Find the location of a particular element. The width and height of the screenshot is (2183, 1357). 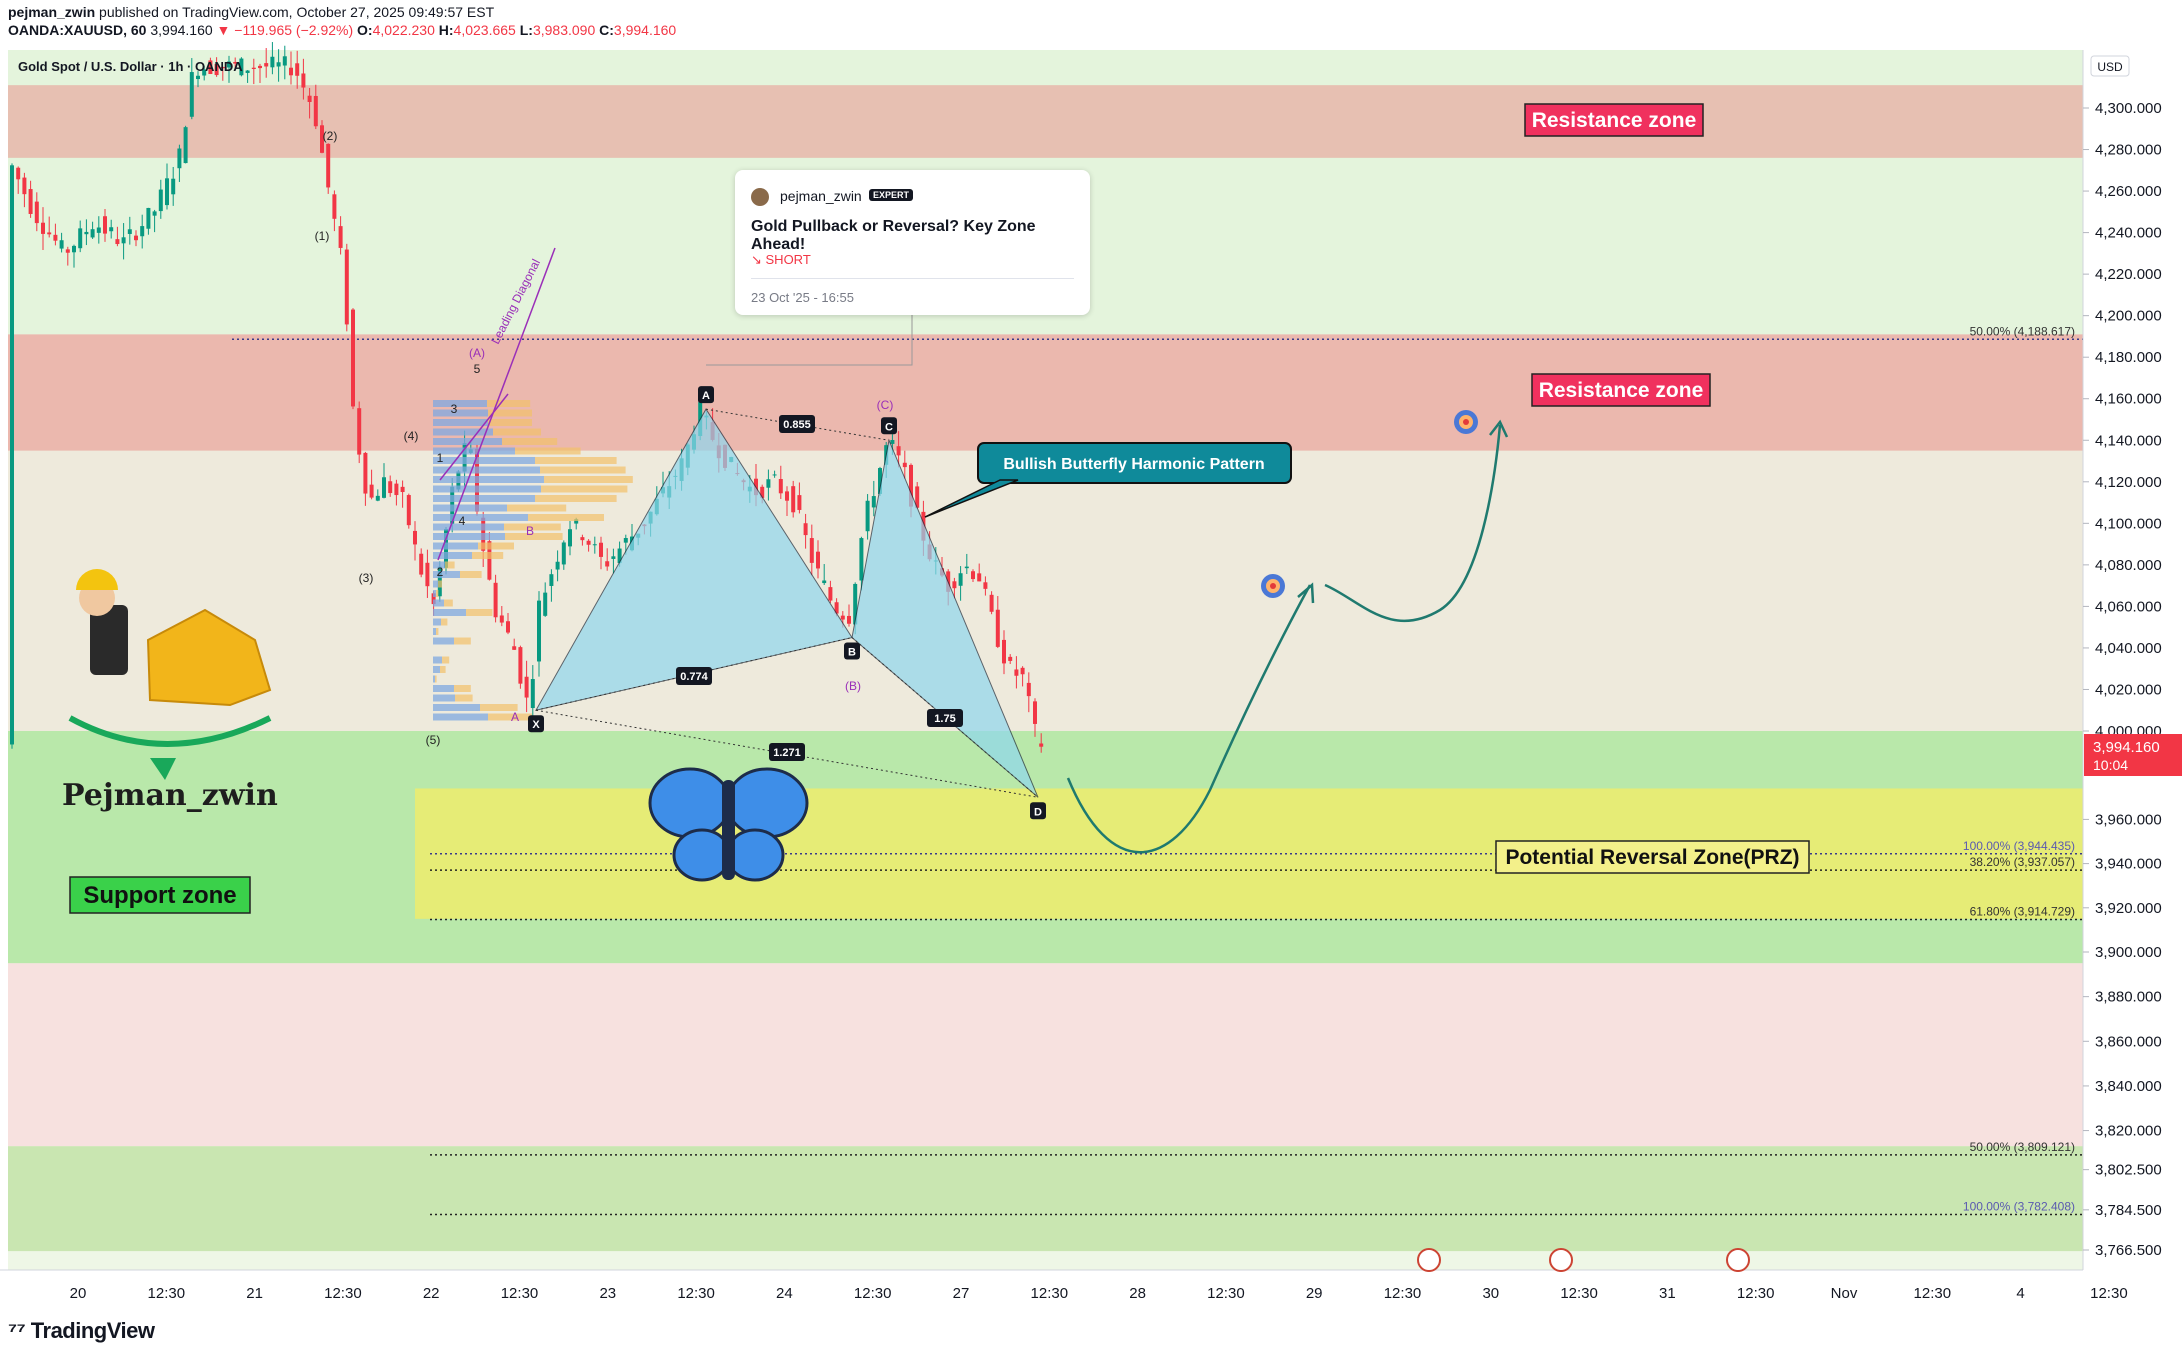

close-value: 3,994.160 is located at coordinates (645, 30).